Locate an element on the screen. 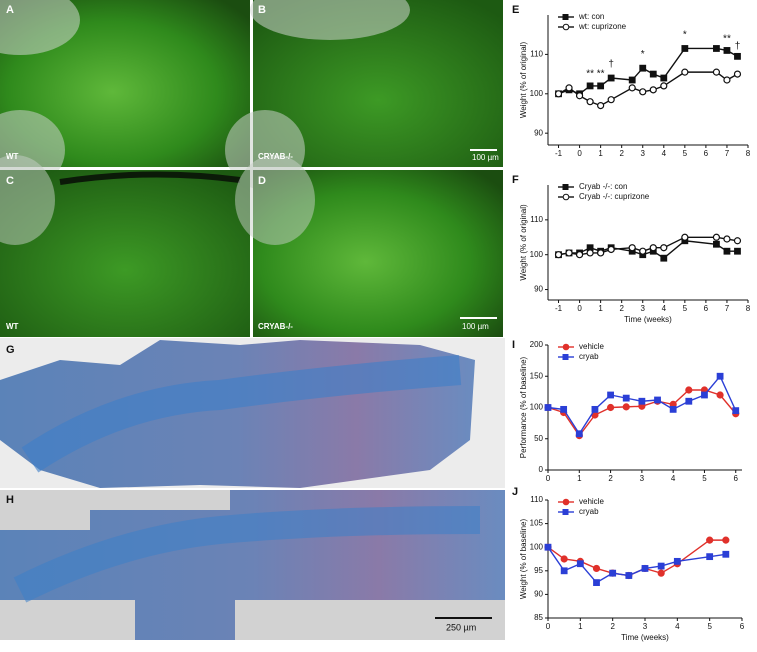 The width and height of the screenshot is (757, 652). y-tick-label: 105 is located at coordinates (537, 523).